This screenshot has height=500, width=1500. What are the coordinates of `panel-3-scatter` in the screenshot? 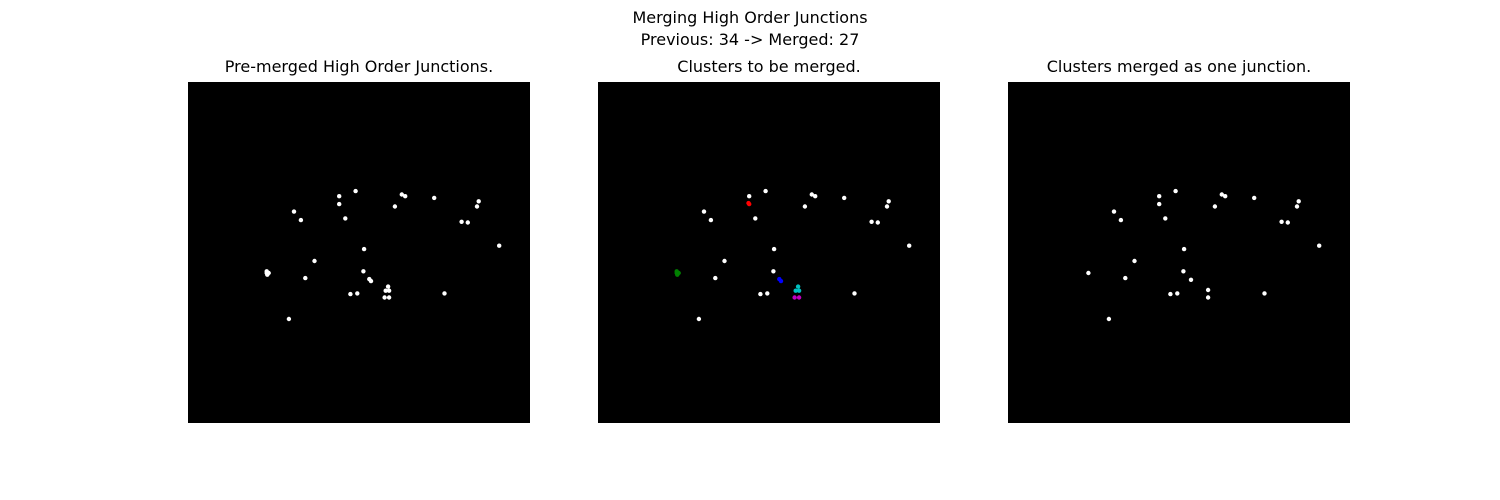 It's located at (1204, 255).